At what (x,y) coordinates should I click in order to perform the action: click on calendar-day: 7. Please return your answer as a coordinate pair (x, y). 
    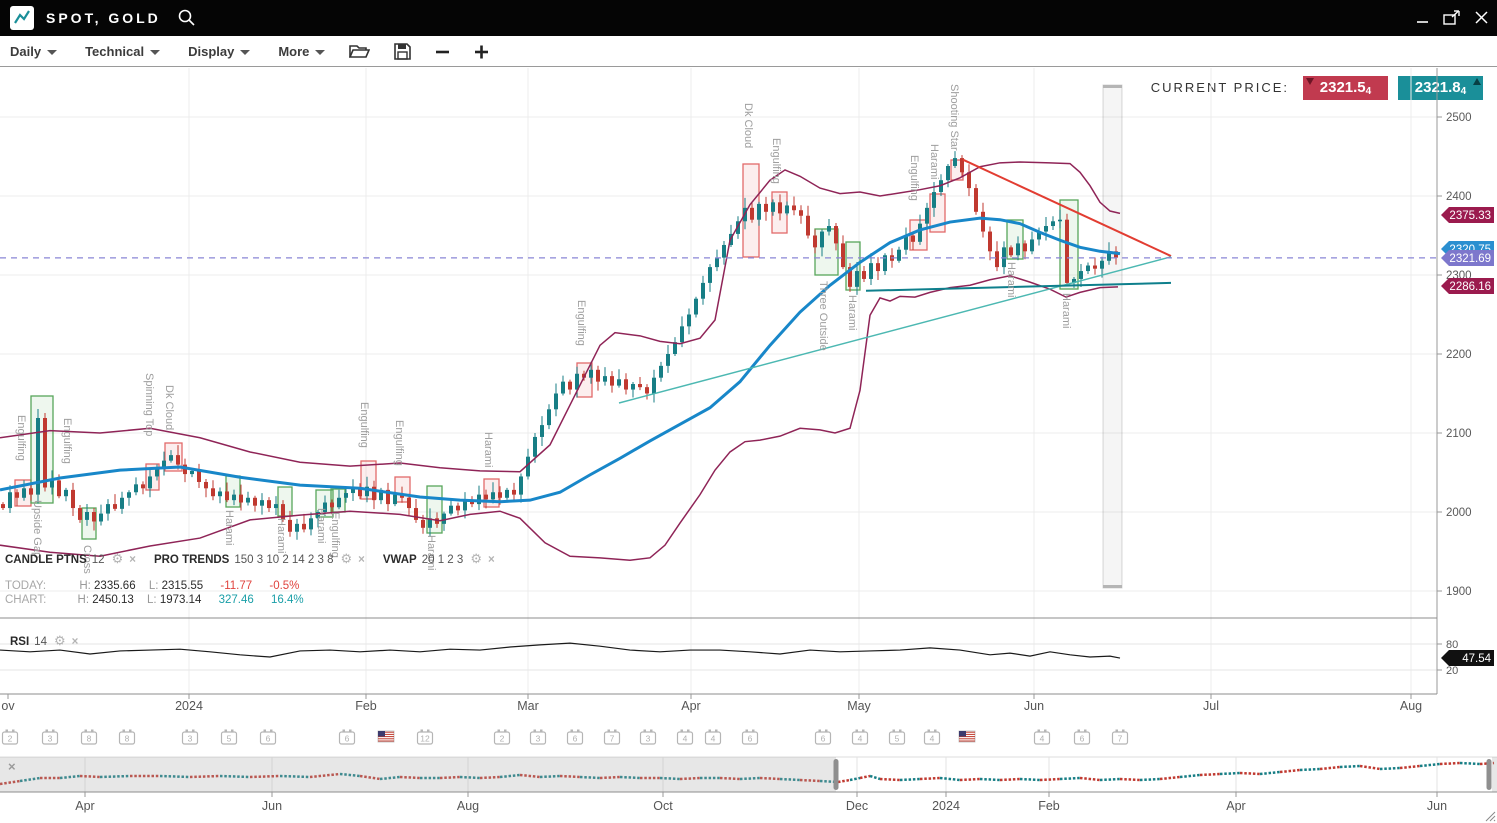
    Looking at the image, I should click on (612, 739).